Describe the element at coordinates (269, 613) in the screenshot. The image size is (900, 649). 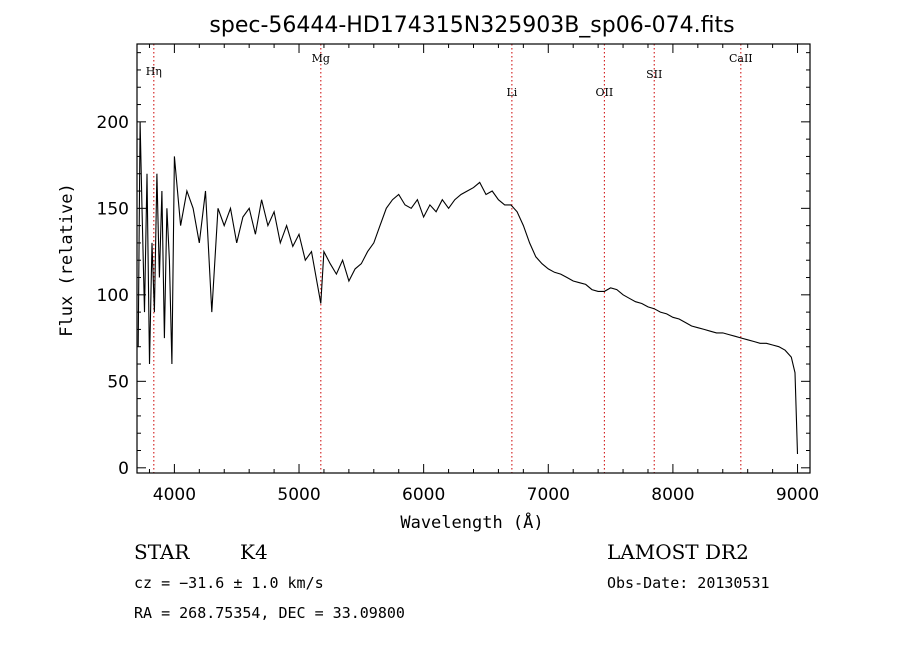
I see `coordinates-text: RA = 268.75354, DEC = 33.09800` at that location.